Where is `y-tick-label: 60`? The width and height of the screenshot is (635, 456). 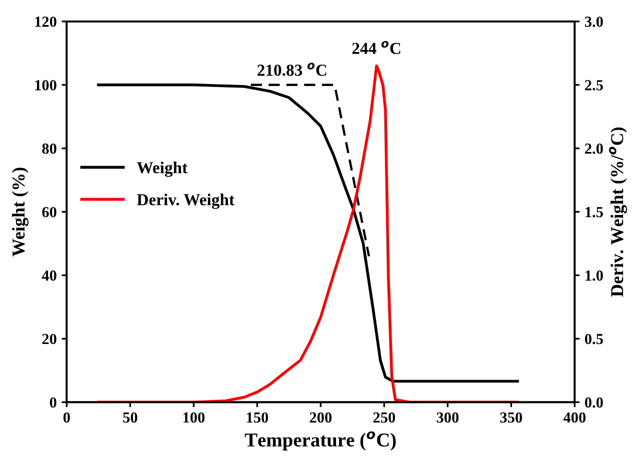 y-tick-label: 60 is located at coordinates (49, 212).